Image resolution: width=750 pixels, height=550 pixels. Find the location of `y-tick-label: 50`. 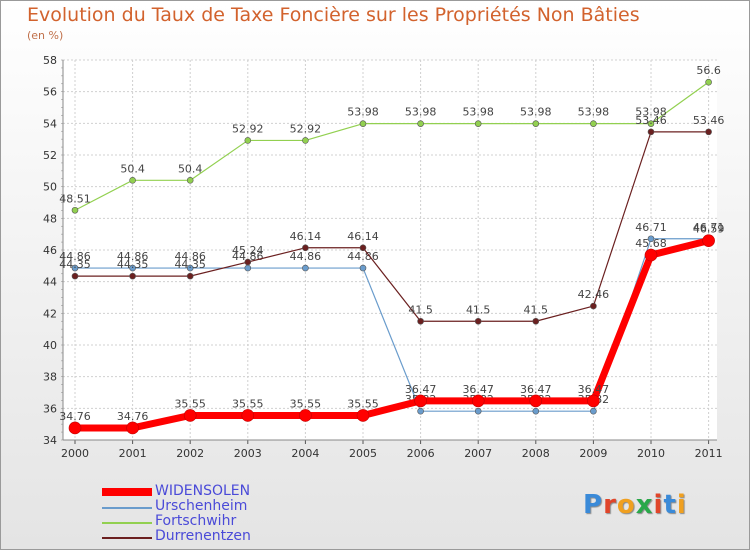

y-tick-label: 50 is located at coordinates (50, 187).